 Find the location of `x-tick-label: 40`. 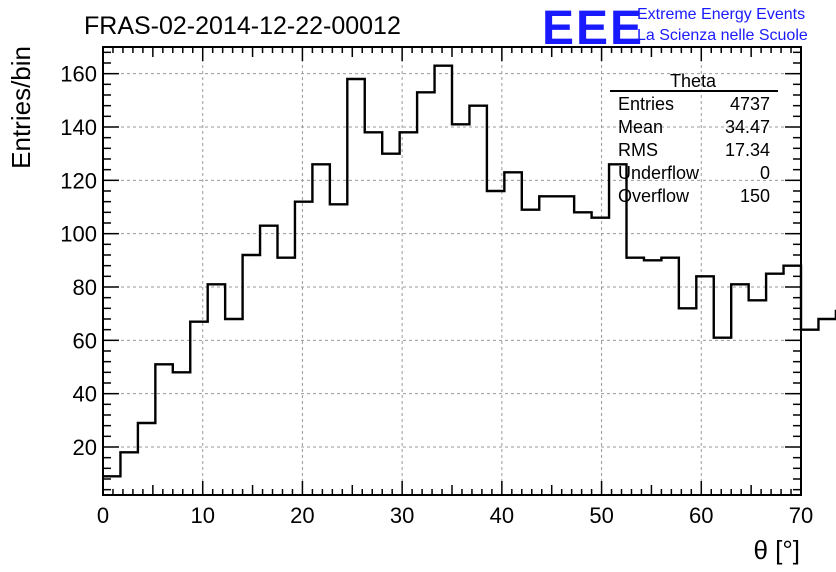

x-tick-label: 40 is located at coordinates (502, 515).